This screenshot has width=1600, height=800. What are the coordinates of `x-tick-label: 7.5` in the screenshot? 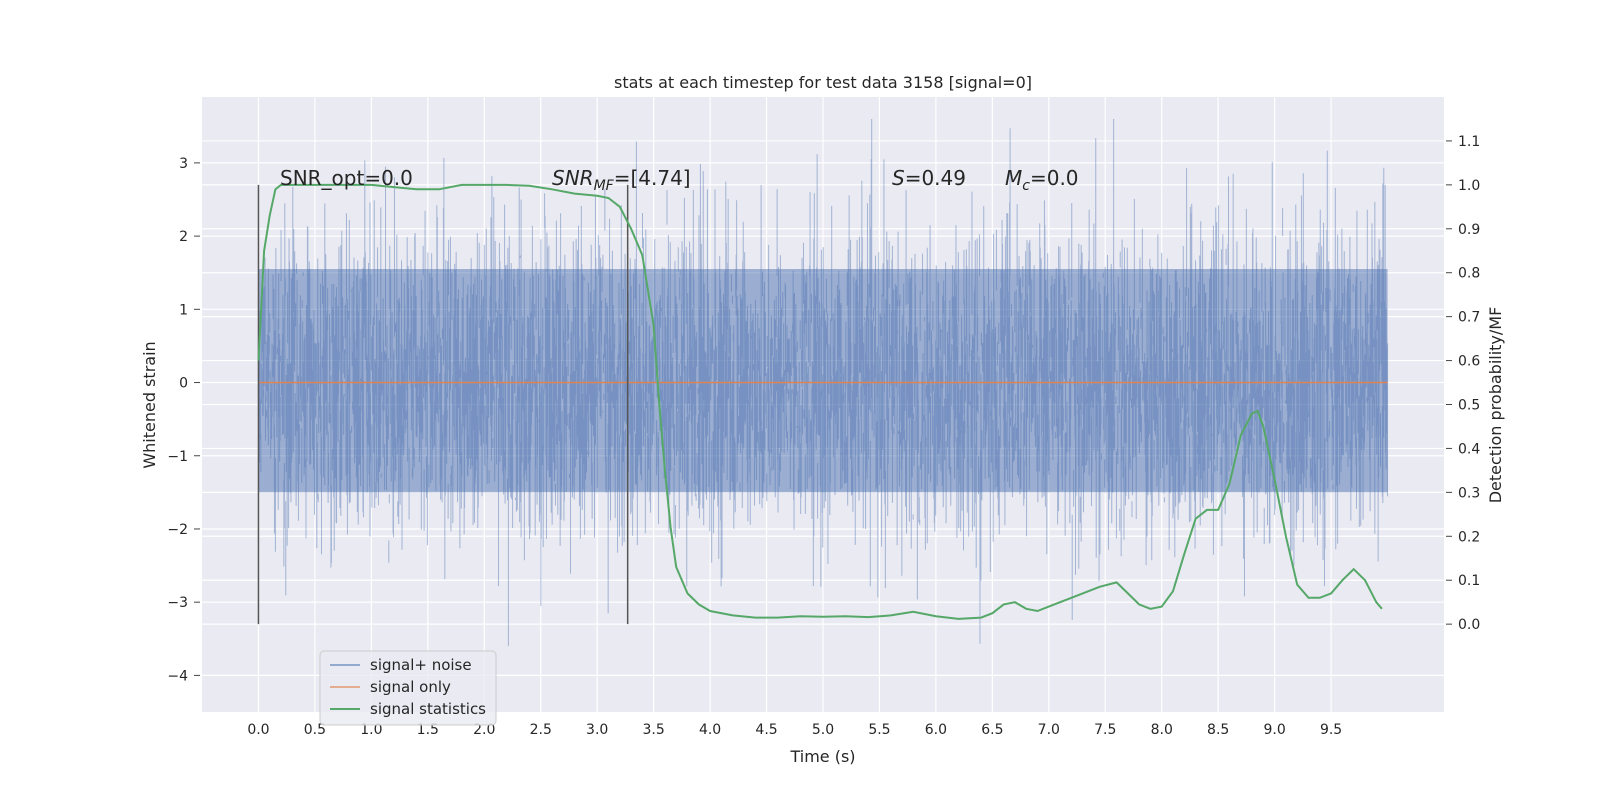 It's located at (1105, 730).